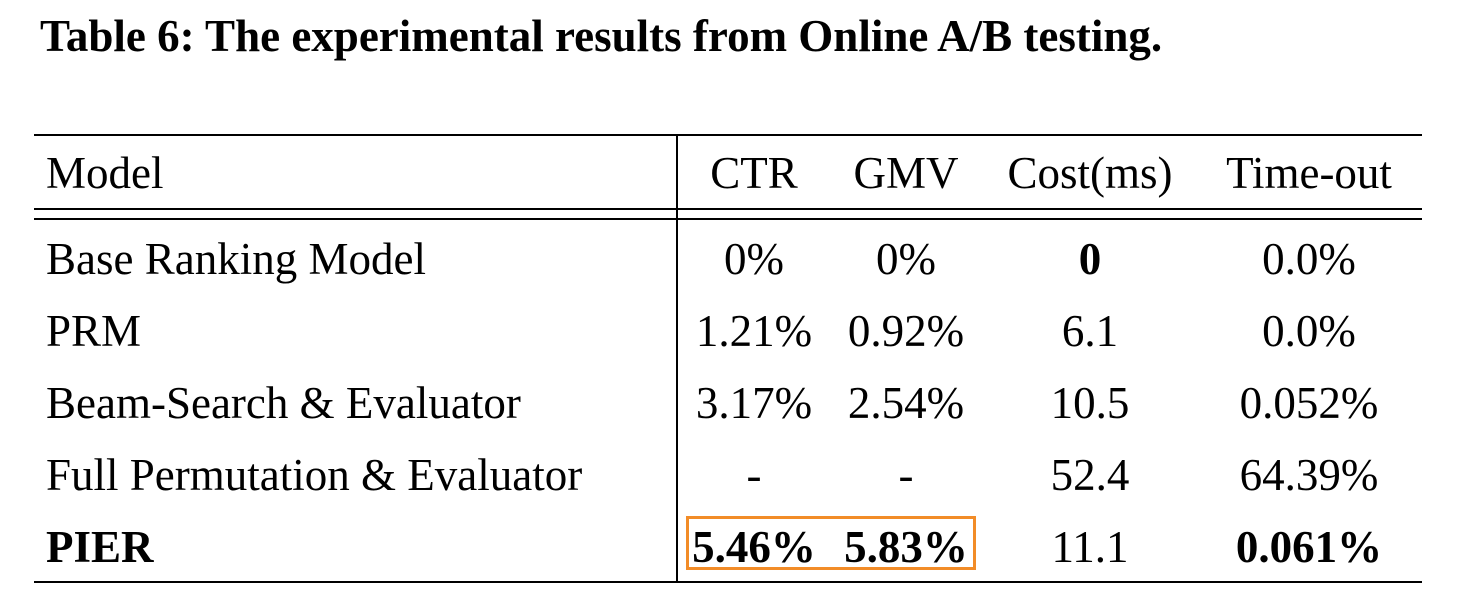 The height and width of the screenshot is (616, 1468). What do you see at coordinates (754, 173) in the screenshot?
I see `header-ctr: CTR` at bounding box center [754, 173].